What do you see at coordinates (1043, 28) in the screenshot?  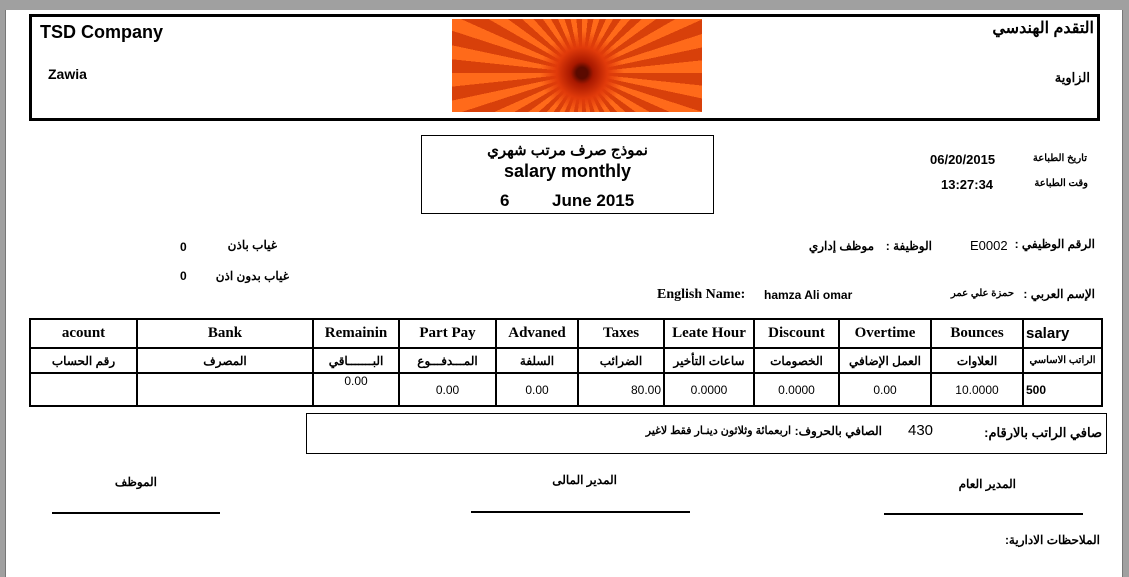 I see `company-name-ar: التقدم الهندسي` at bounding box center [1043, 28].